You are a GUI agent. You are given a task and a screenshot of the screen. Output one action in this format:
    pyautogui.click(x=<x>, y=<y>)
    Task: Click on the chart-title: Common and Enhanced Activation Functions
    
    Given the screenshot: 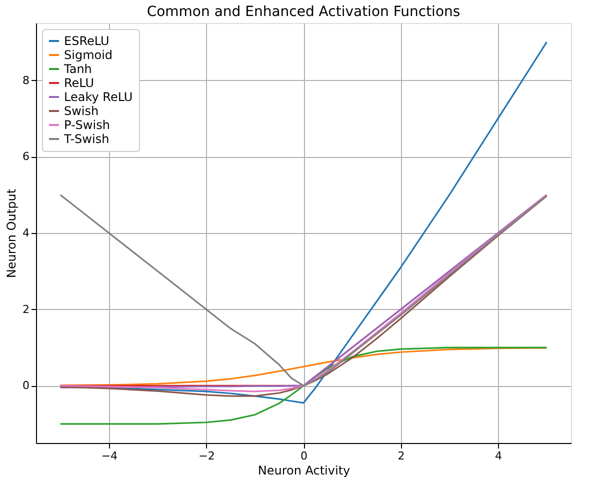 What is the action you would take?
    pyautogui.click(x=303, y=12)
    